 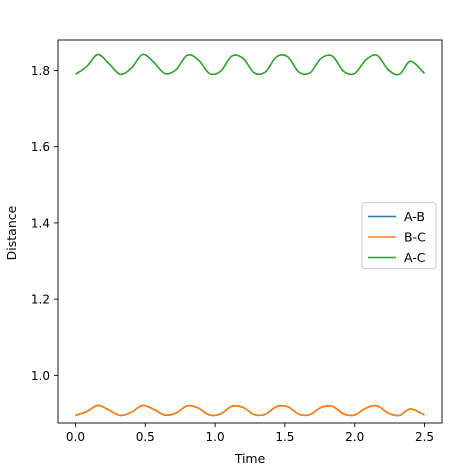 I want to click on x-tick-label: 0.5, so click(x=145, y=437).